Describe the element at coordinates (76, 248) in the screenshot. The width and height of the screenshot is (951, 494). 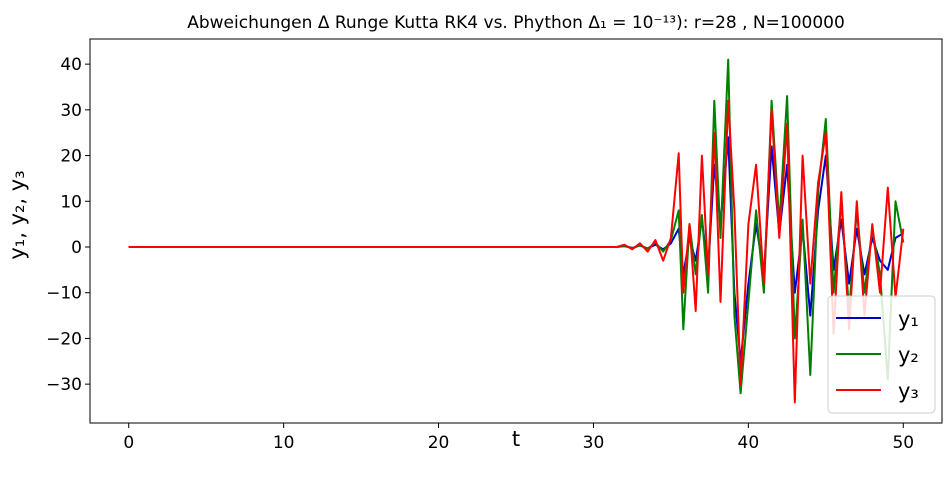
I see `y-tick-label: 0` at that location.